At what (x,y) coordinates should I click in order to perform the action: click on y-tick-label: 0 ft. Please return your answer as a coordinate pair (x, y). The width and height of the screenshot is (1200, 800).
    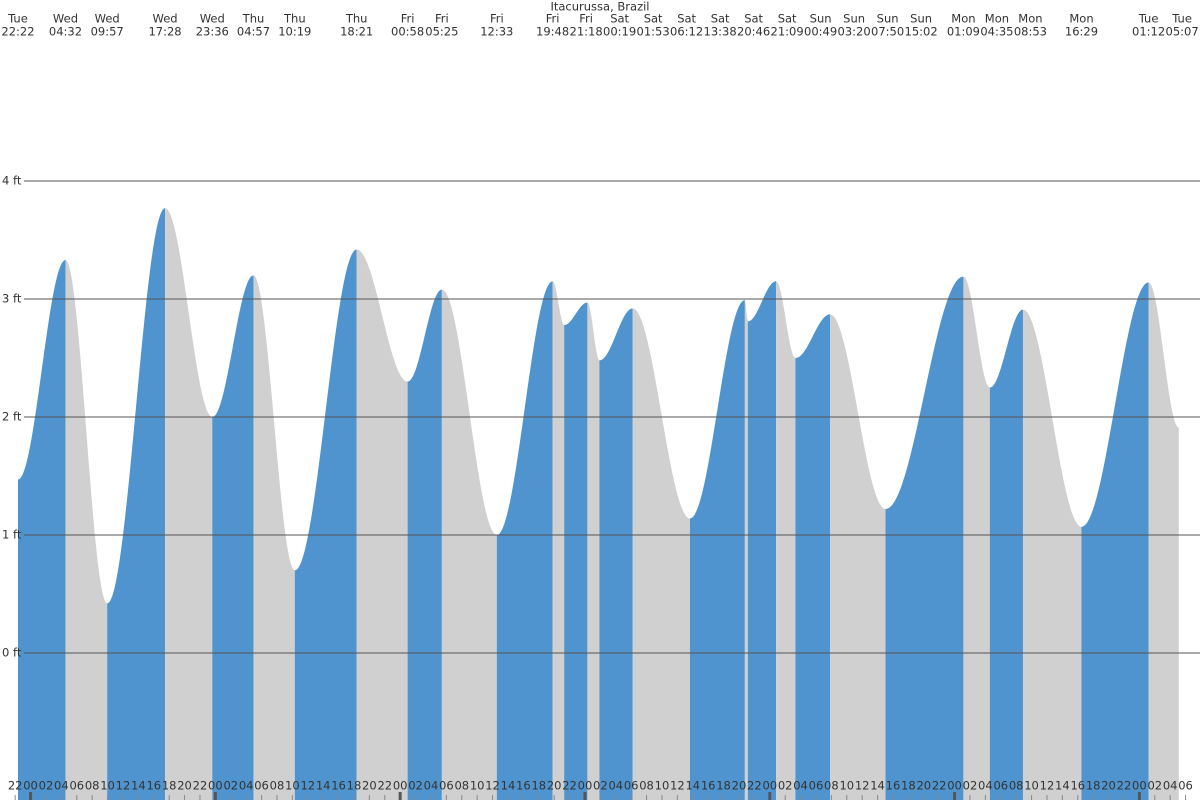
    Looking at the image, I should click on (12, 652).